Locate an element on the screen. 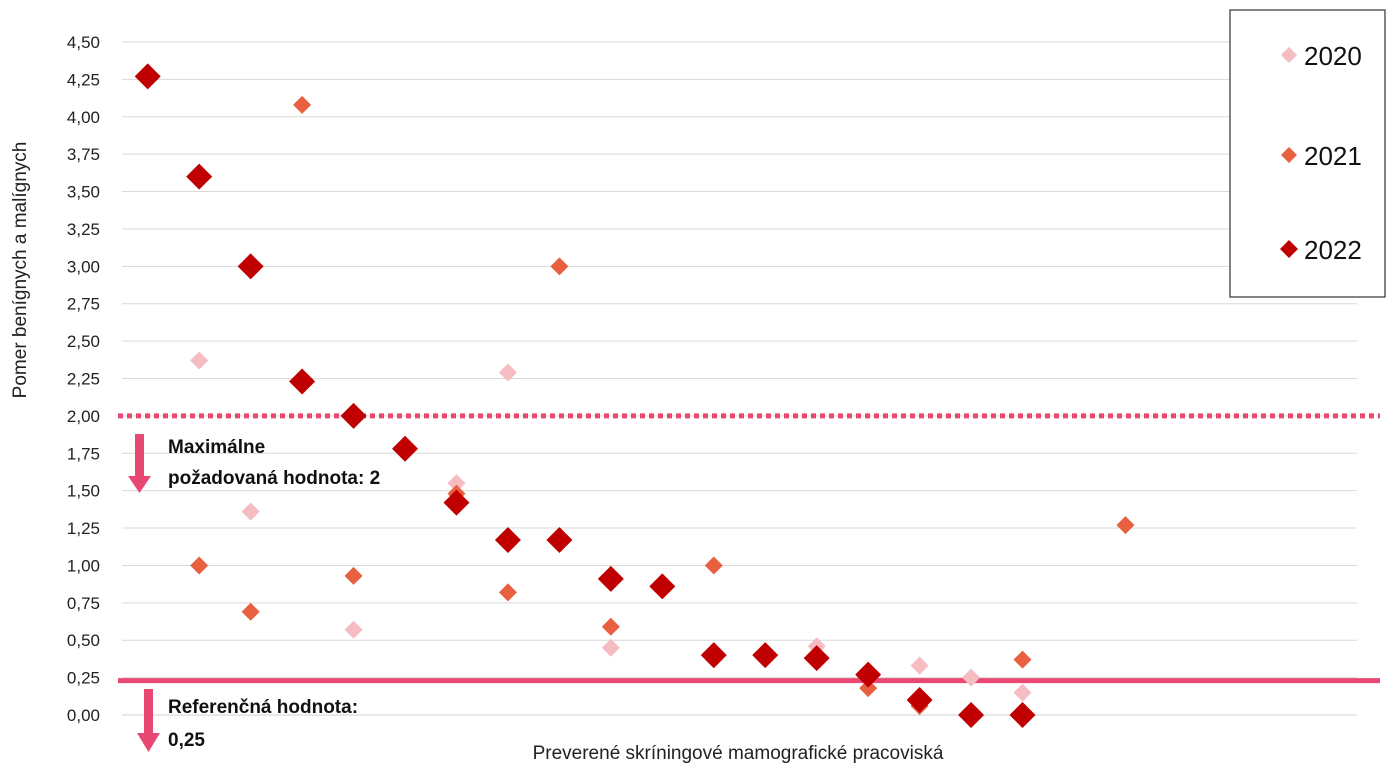  y-axis-title: Pomer benígnych a malígnych is located at coordinates (20, 270).